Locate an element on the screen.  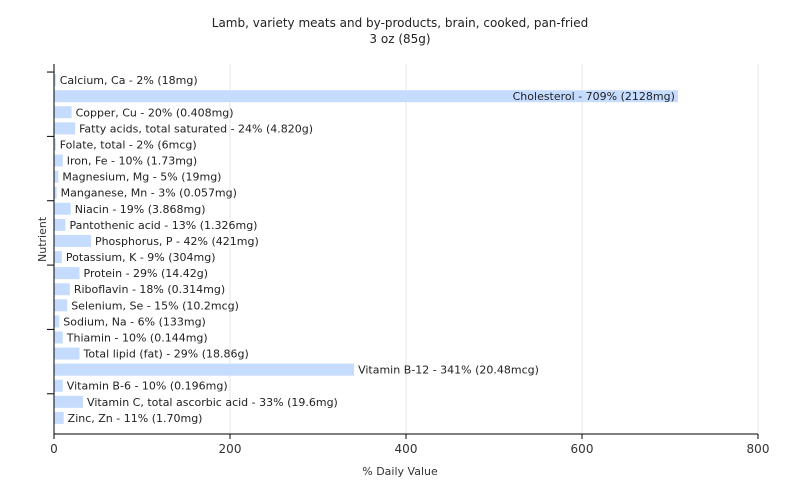
x-axis-title: % Daily Value is located at coordinates (400, 471).